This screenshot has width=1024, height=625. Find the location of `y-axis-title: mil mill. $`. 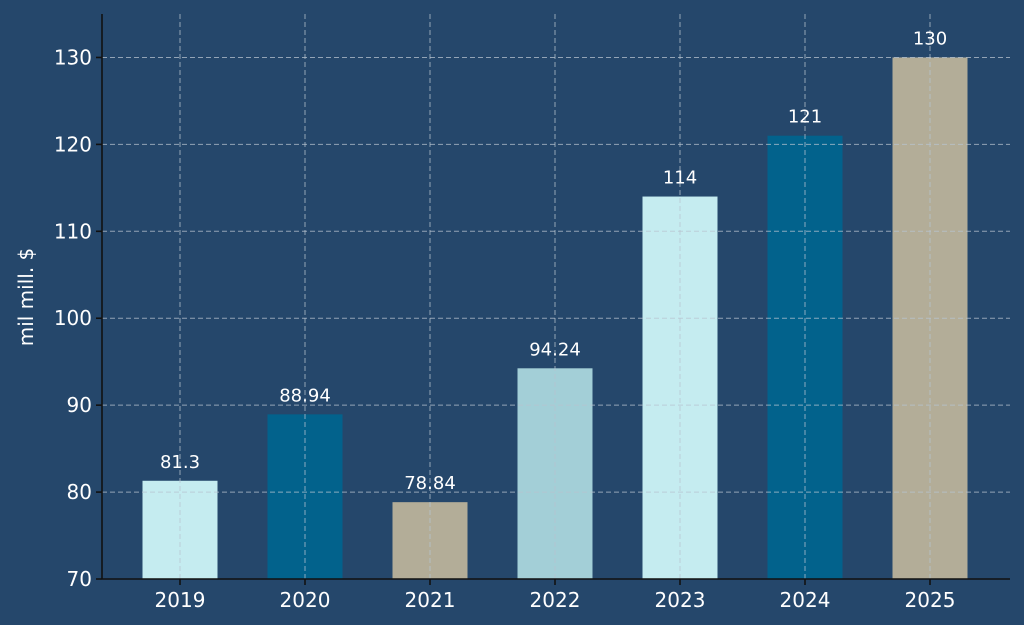

y-axis-title: mil mill. $ is located at coordinates (26, 297).